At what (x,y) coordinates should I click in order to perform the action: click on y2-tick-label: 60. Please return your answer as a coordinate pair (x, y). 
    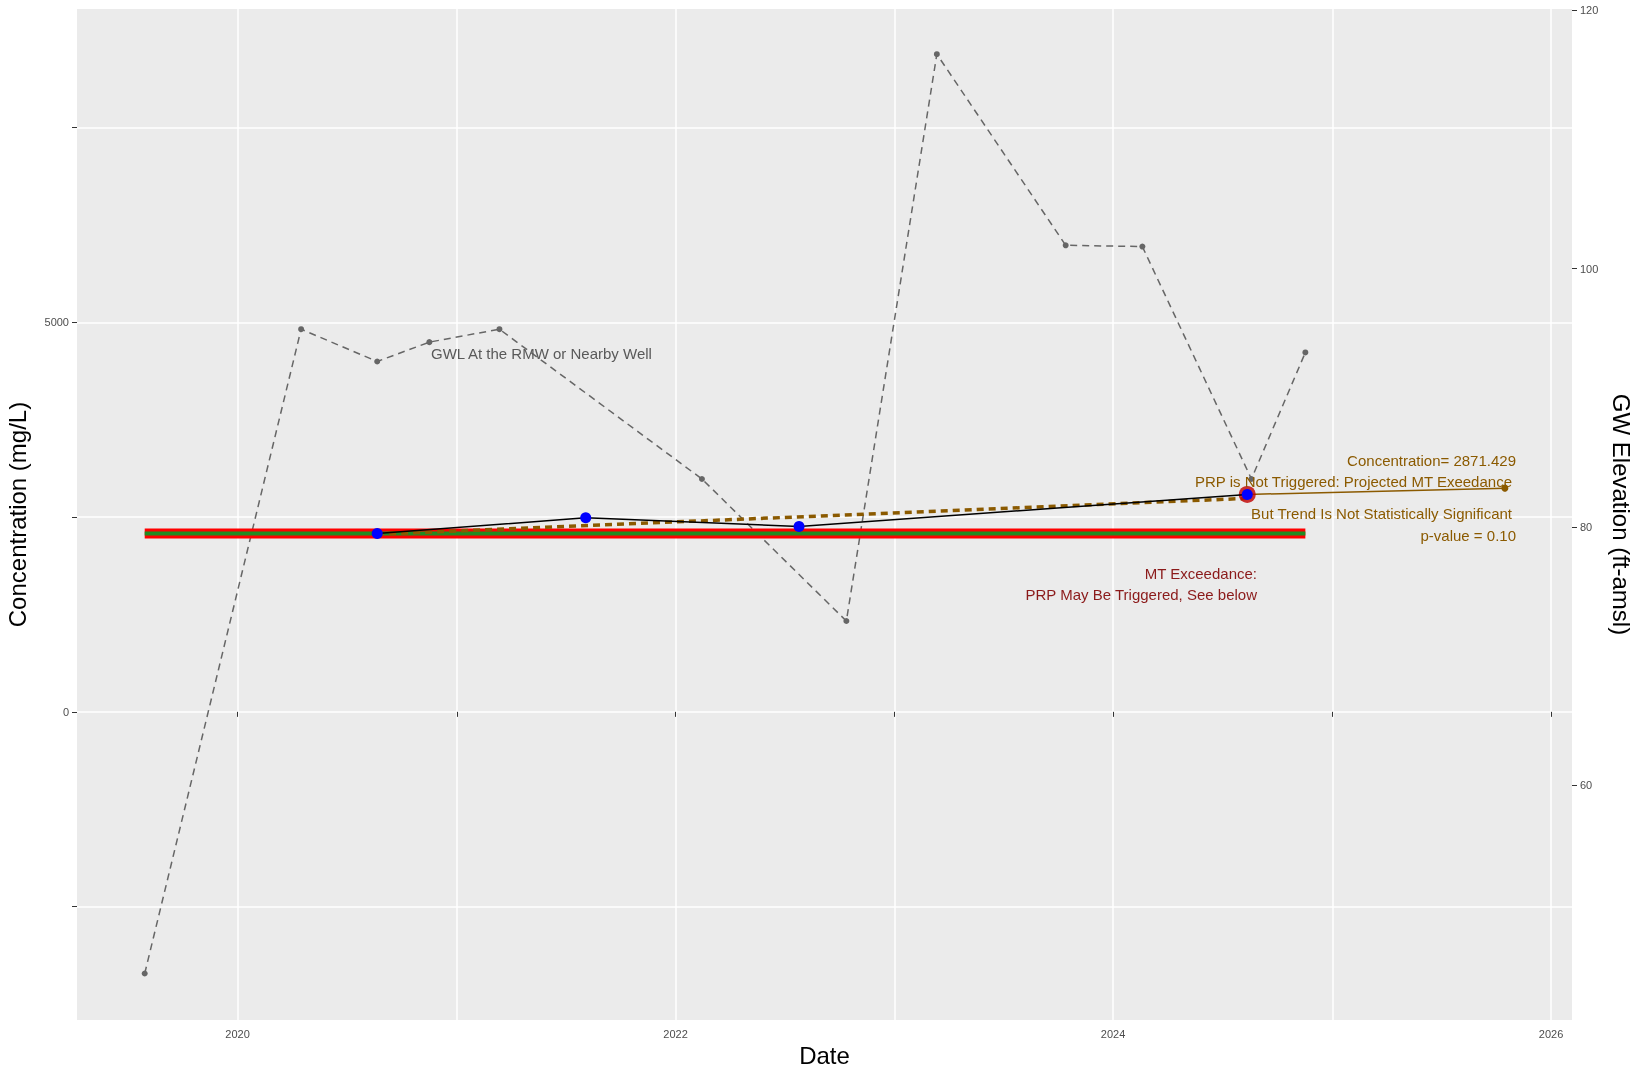
    Looking at the image, I should click on (1586, 785).